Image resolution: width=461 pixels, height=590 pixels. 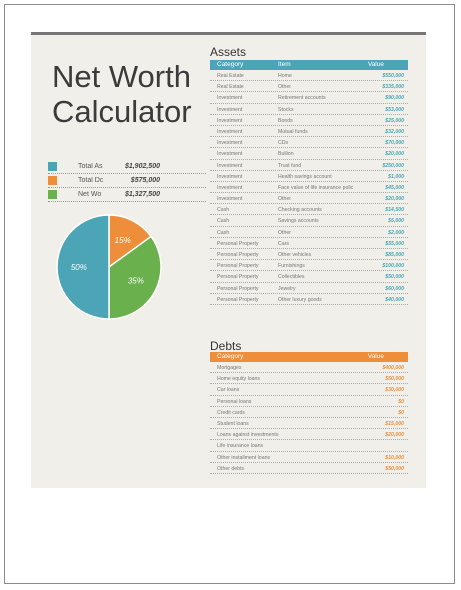 What do you see at coordinates (52, 166) in the screenshot?
I see `legend-swatch-assets` at bounding box center [52, 166].